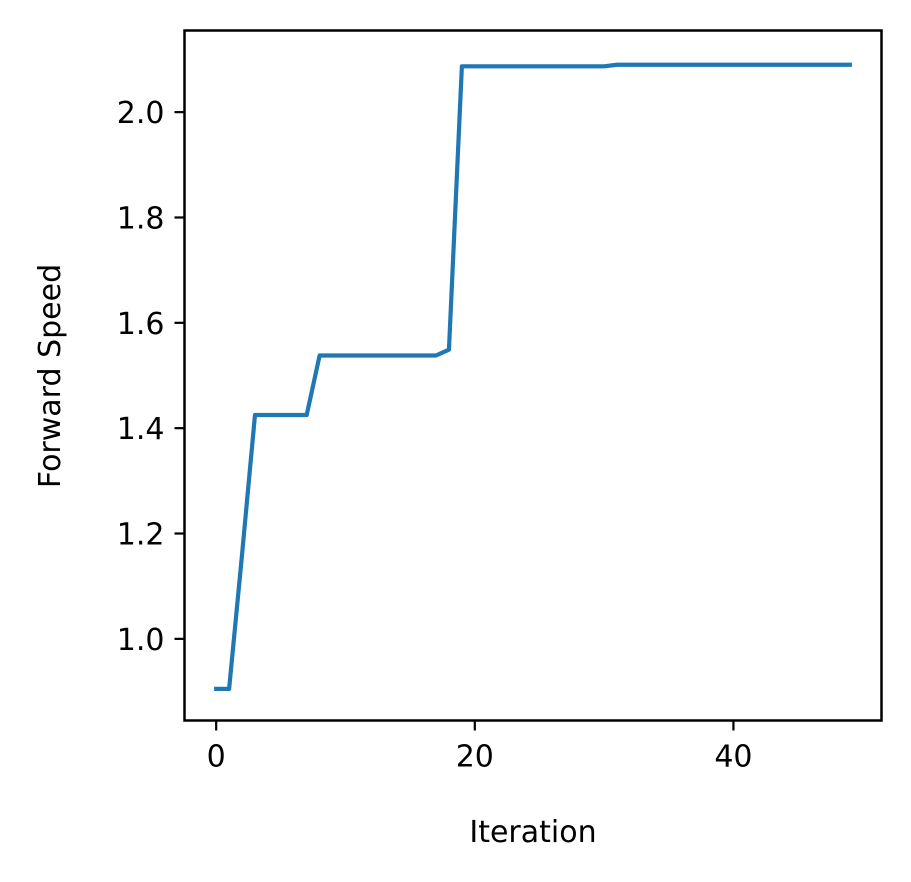  Describe the element at coordinates (733, 757) in the screenshot. I see `x-tick-label: 40` at that location.